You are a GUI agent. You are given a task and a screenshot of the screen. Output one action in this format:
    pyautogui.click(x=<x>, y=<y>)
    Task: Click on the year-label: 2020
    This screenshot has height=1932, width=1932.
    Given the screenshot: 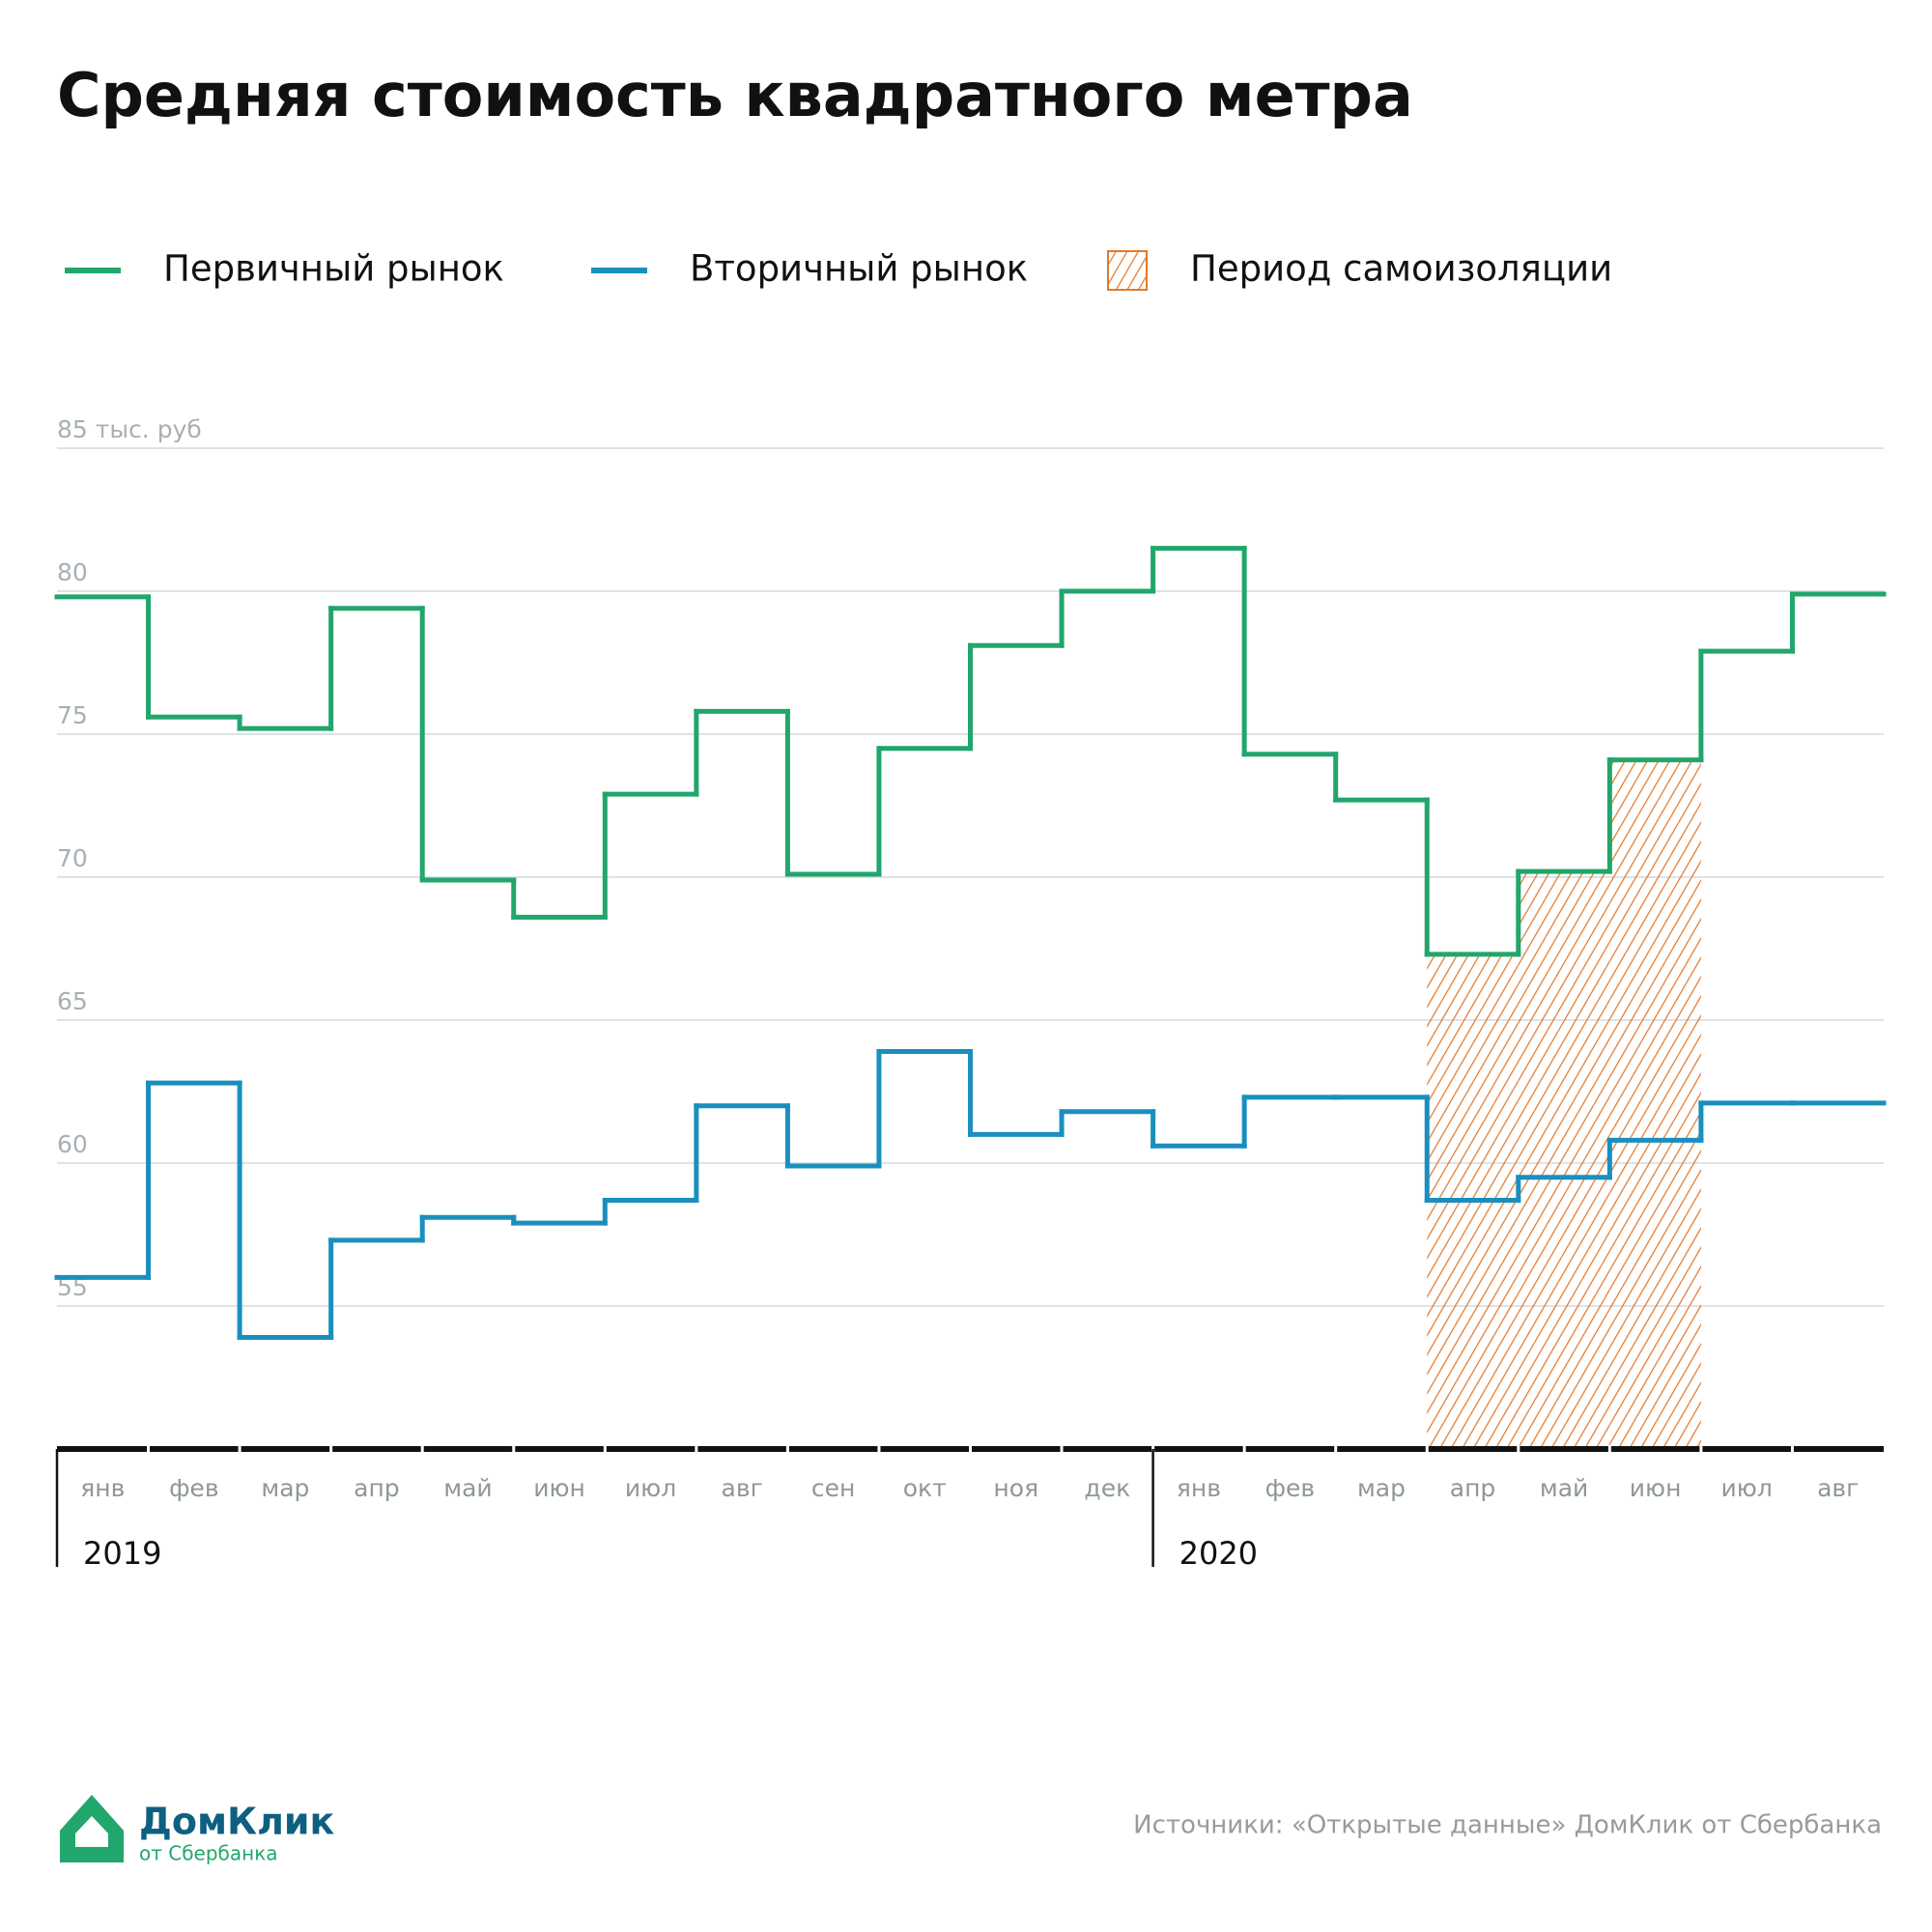 What is the action you would take?
    pyautogui.click(x=1218, y=1553)
    